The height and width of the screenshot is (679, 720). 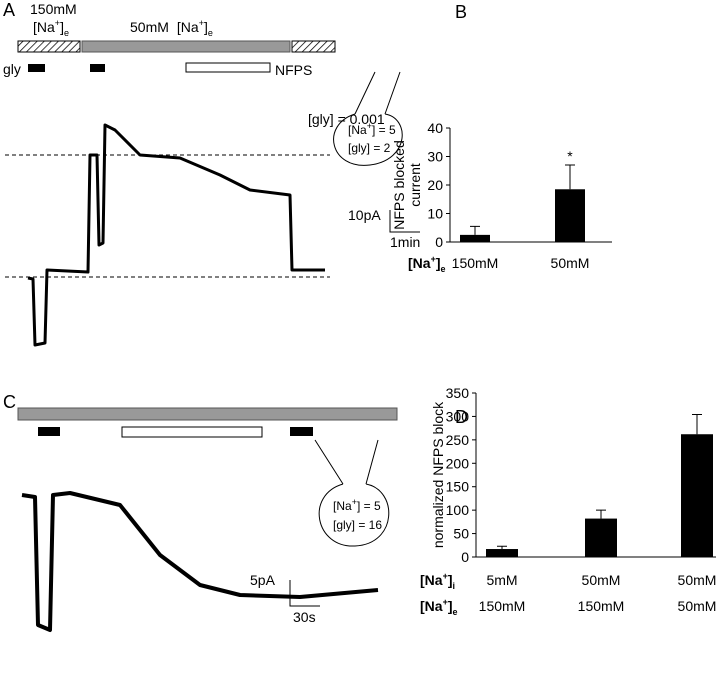 I want to click on panel-letter: B, so click(x=461, y=12).